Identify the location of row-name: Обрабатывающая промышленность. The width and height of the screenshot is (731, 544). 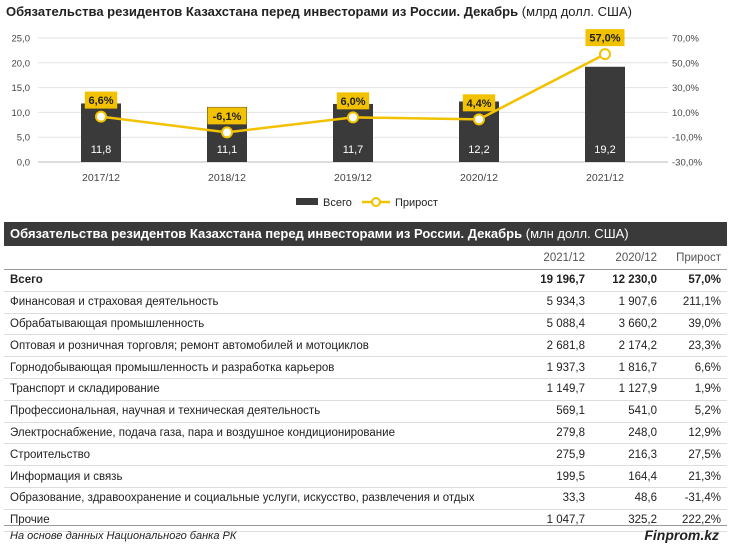
(261, 324).